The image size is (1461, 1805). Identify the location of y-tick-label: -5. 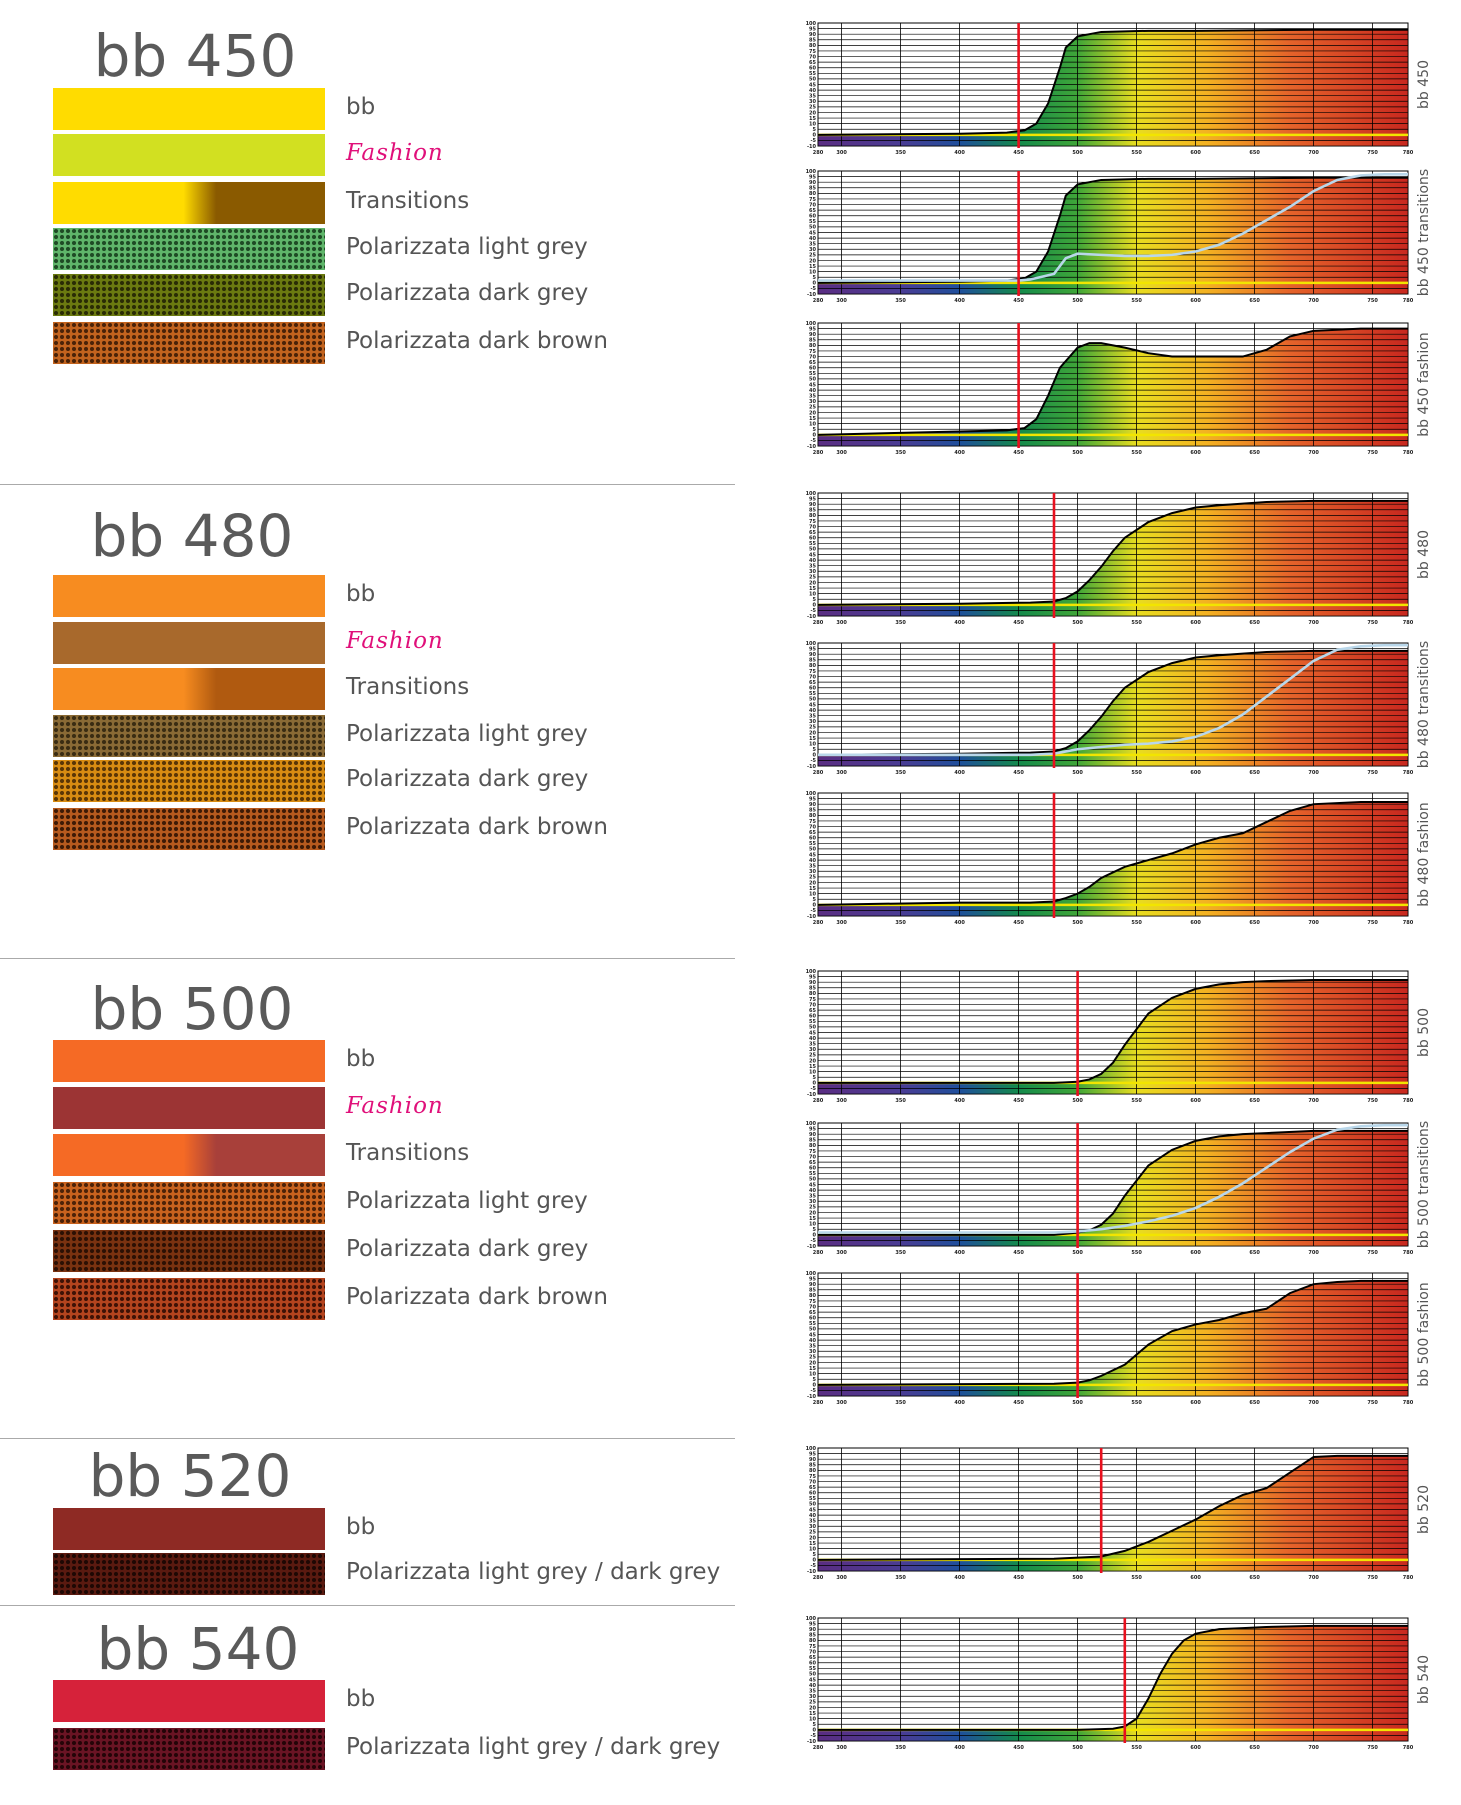
(813, 1241).